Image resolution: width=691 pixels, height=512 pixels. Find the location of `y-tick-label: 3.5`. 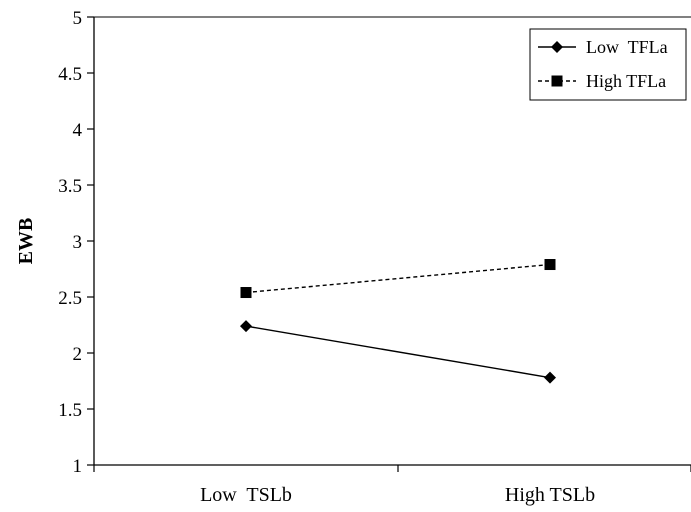

y-tick-label: 3.5 is located at coordinates (70, 186).